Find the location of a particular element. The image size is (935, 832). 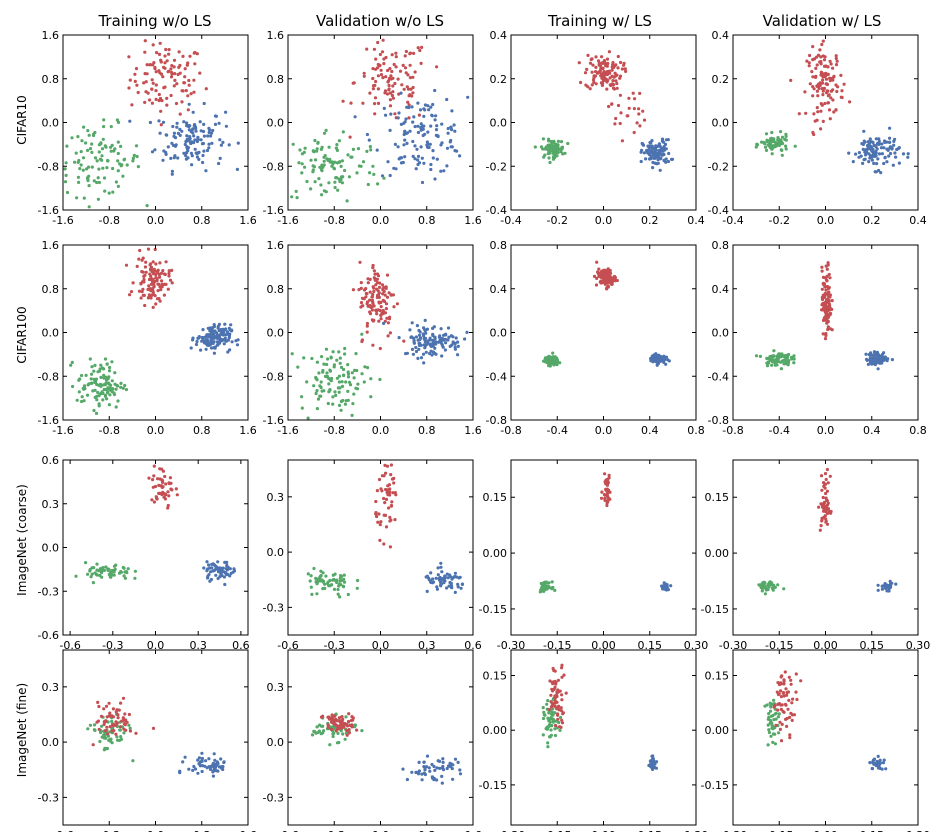

y-tick-label: -1.6 is located at coordinates (48, 210).